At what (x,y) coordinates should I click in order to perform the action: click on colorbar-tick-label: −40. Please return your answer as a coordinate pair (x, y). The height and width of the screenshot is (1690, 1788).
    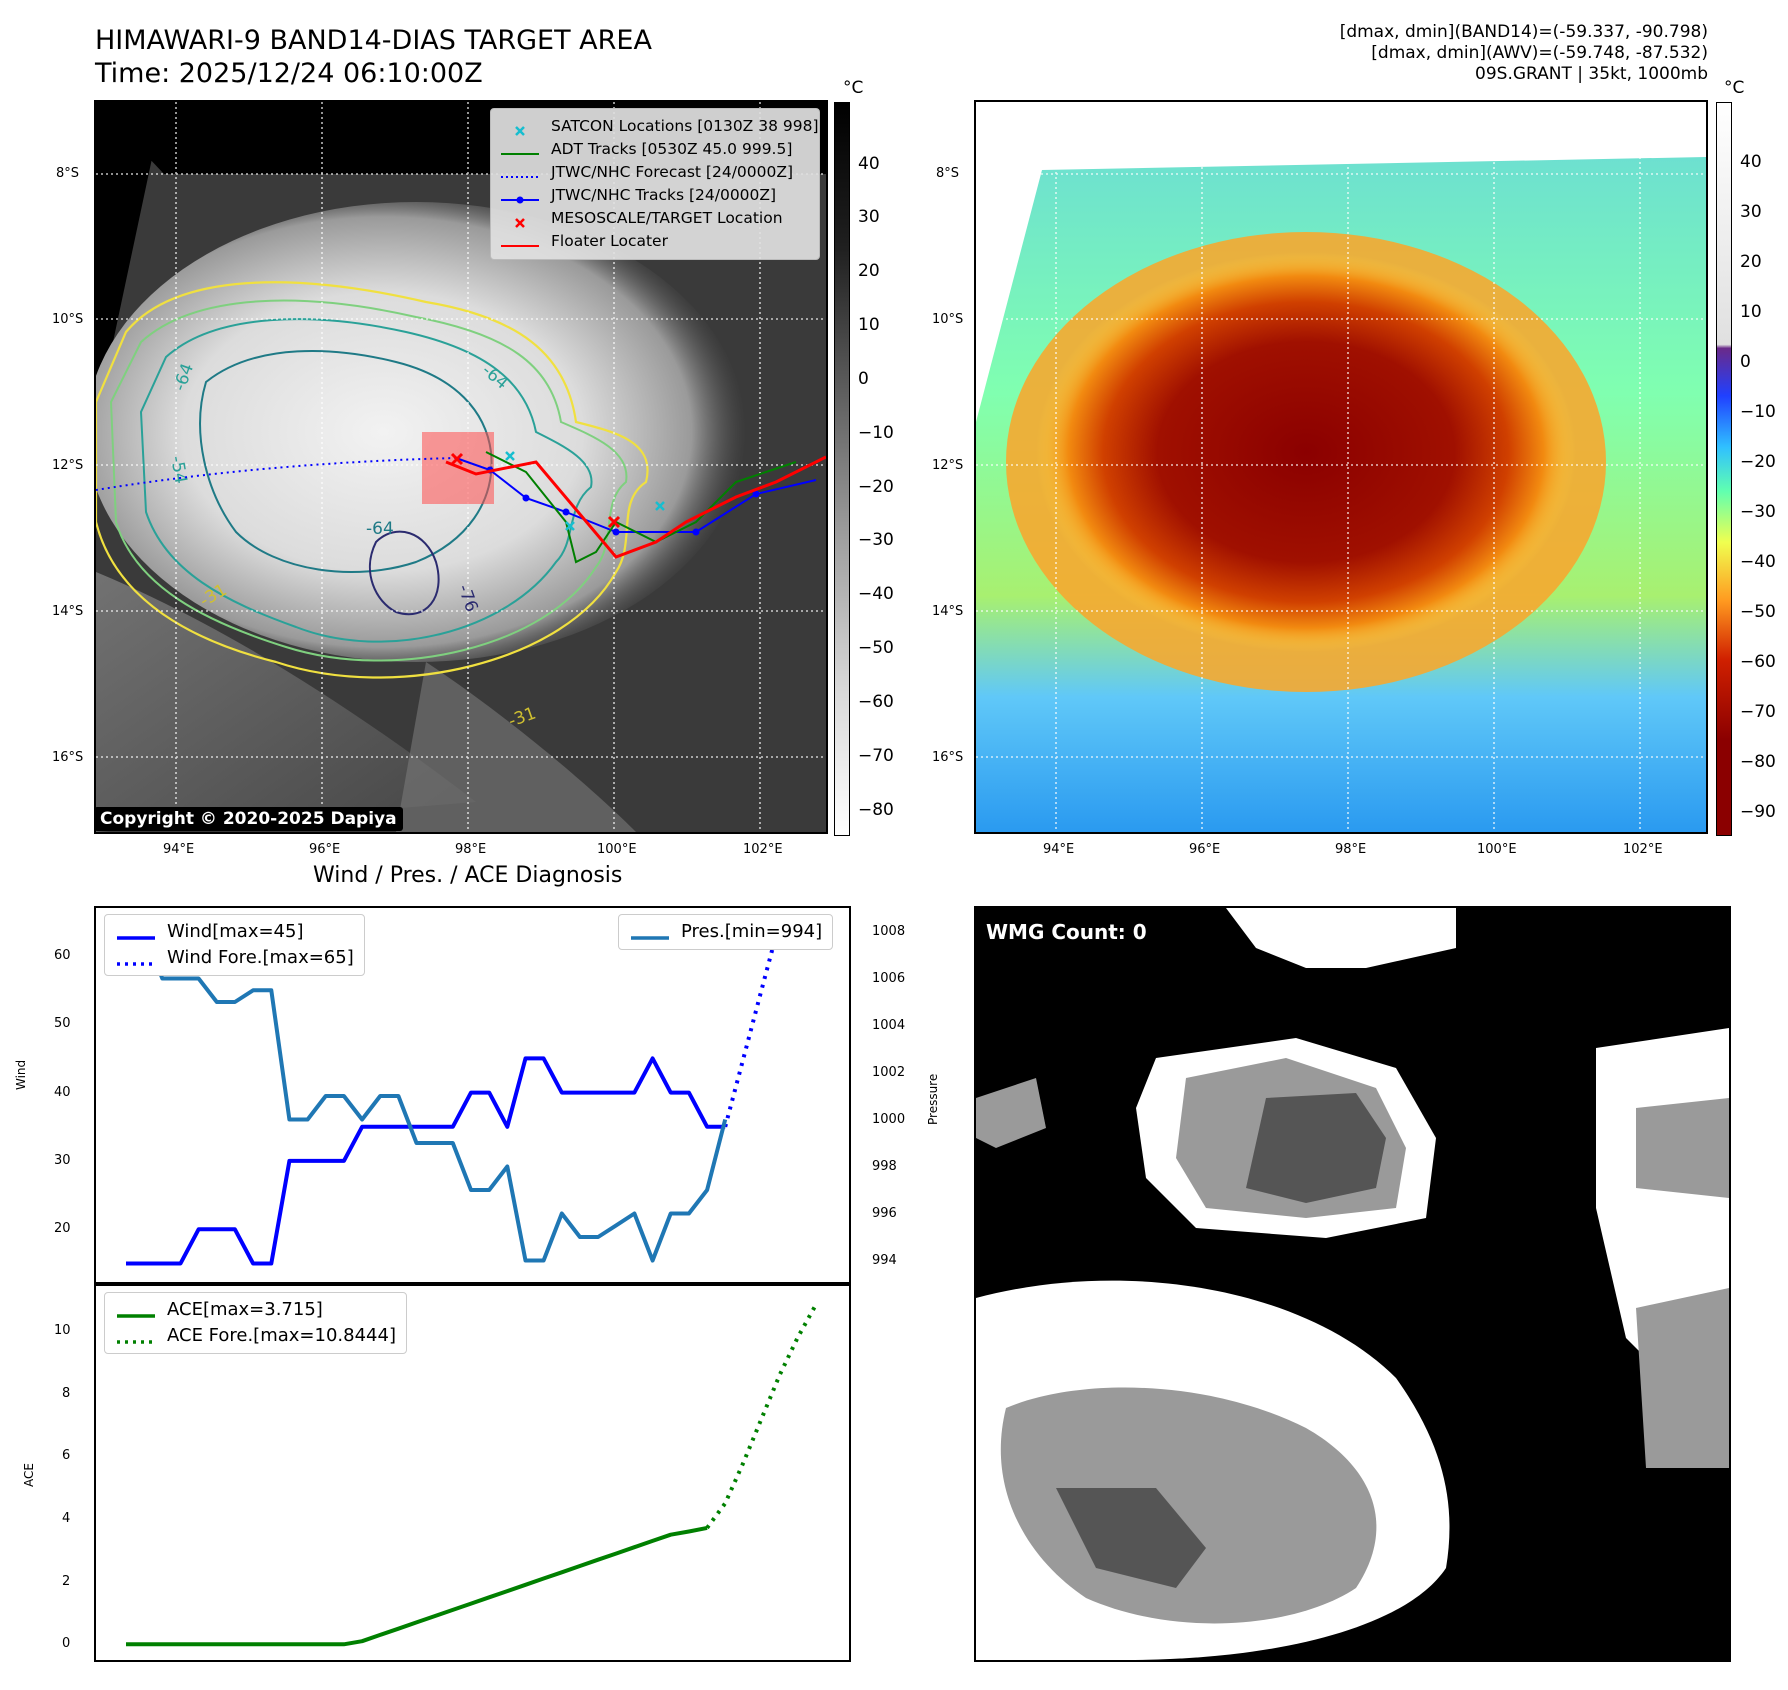
    Looking at the image, I should click on (876, 594).